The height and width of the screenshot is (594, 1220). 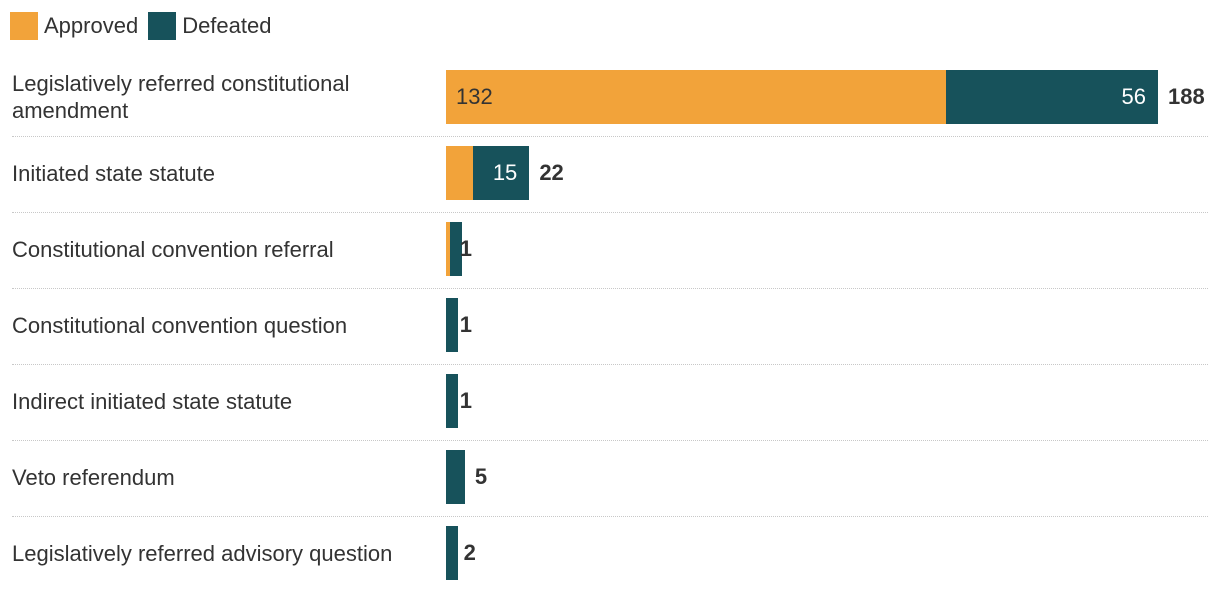 I want to click on value-label: 15, so click(x=505, y=172).